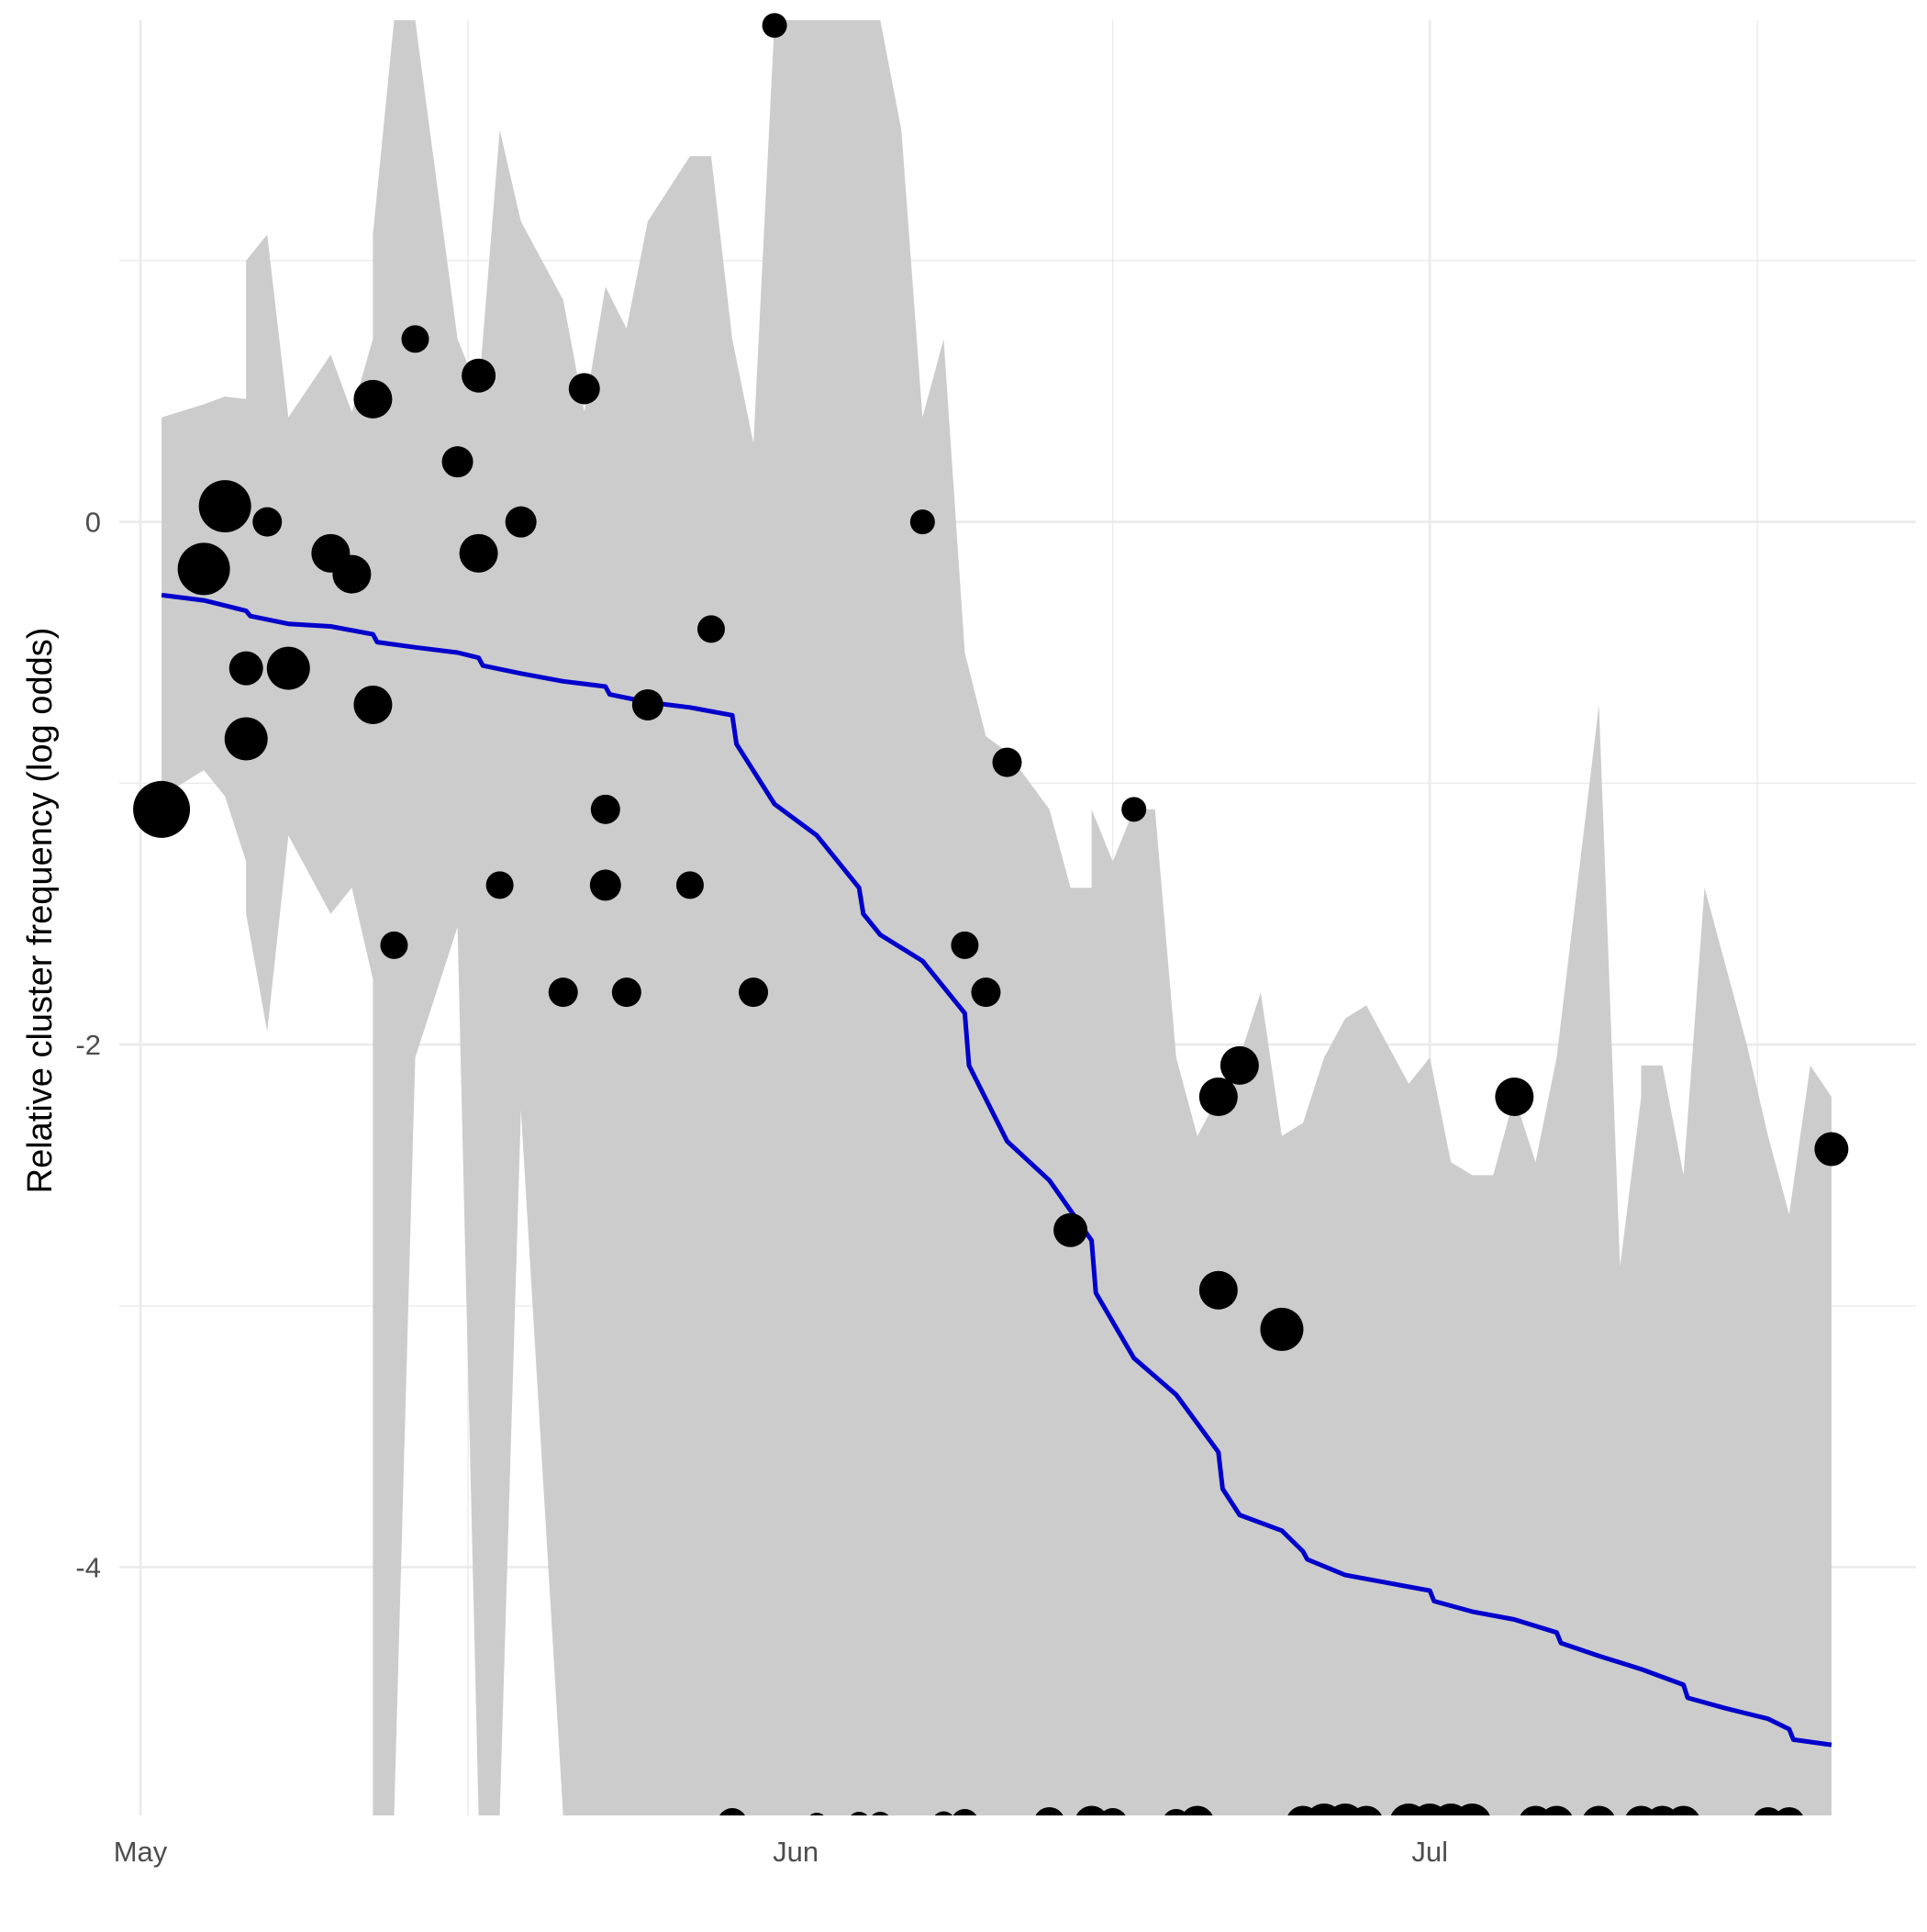  I want to click on y-axis-title: Relative cluster frequency (log odds), so click(40, 911).